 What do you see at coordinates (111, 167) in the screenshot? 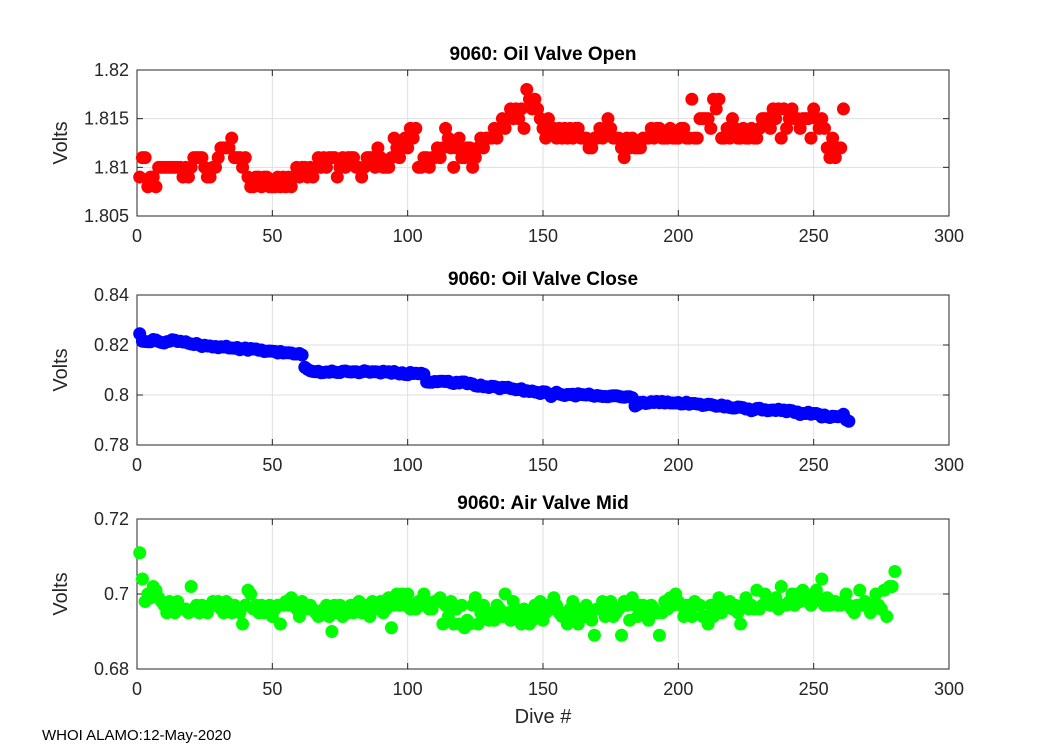
I see `y-tick-label: 1.81` at bounding box center [111, 167].